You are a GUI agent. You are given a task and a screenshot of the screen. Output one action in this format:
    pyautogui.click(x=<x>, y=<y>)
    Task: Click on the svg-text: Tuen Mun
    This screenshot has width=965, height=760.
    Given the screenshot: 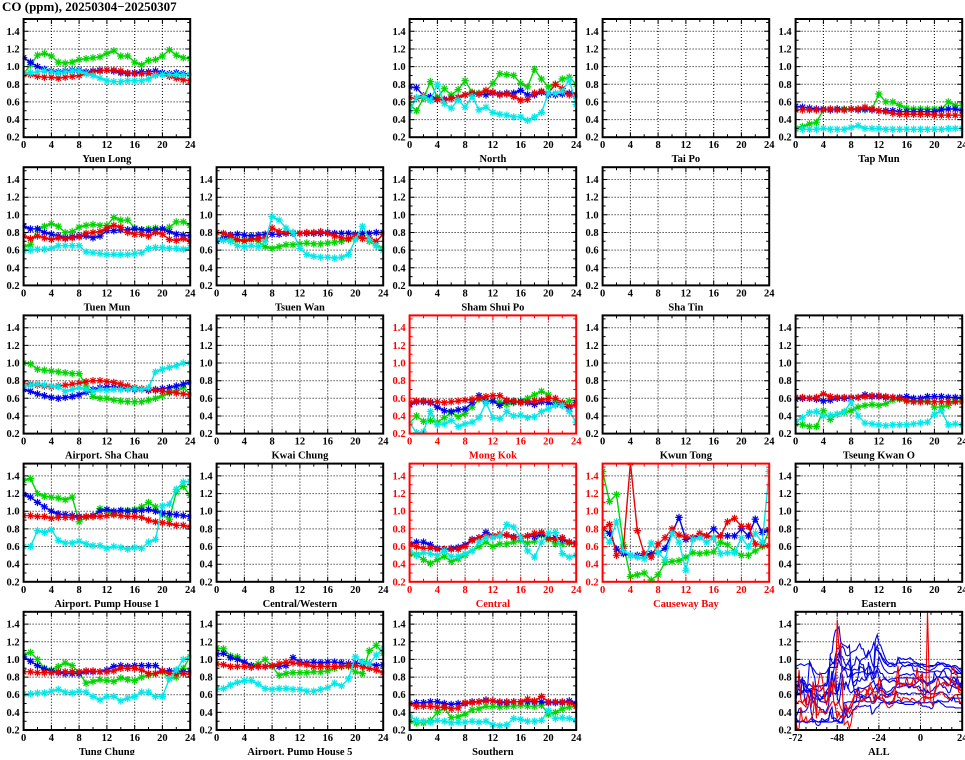 What is the action you would take?
    pyautogui.click(x=107, y=307)
    